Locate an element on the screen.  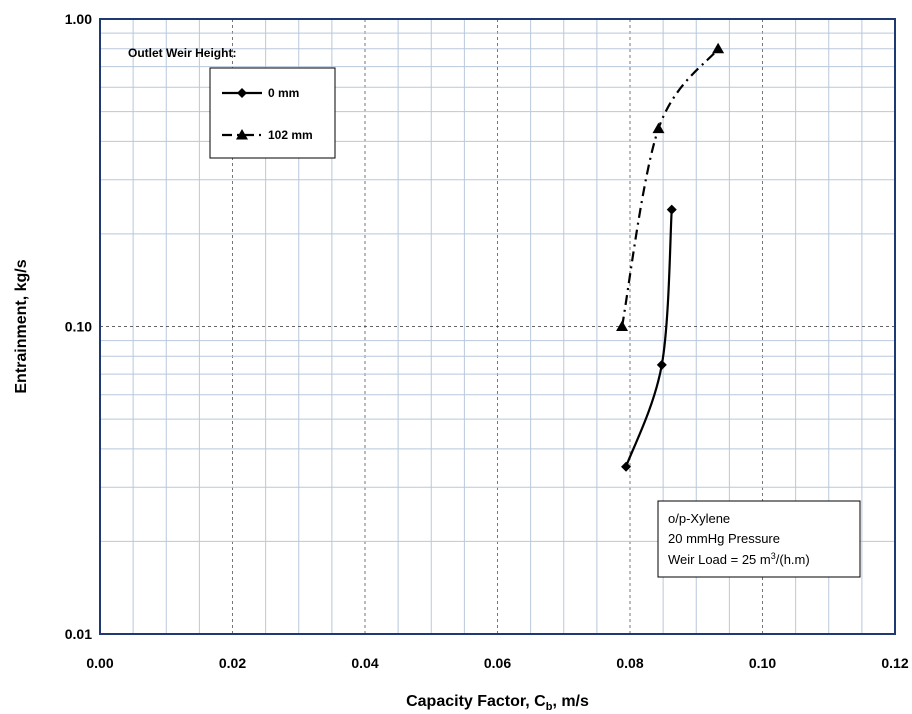
x-axis-title: Capacity Factor, Cb, m/s is located at coordinates (497, 703).